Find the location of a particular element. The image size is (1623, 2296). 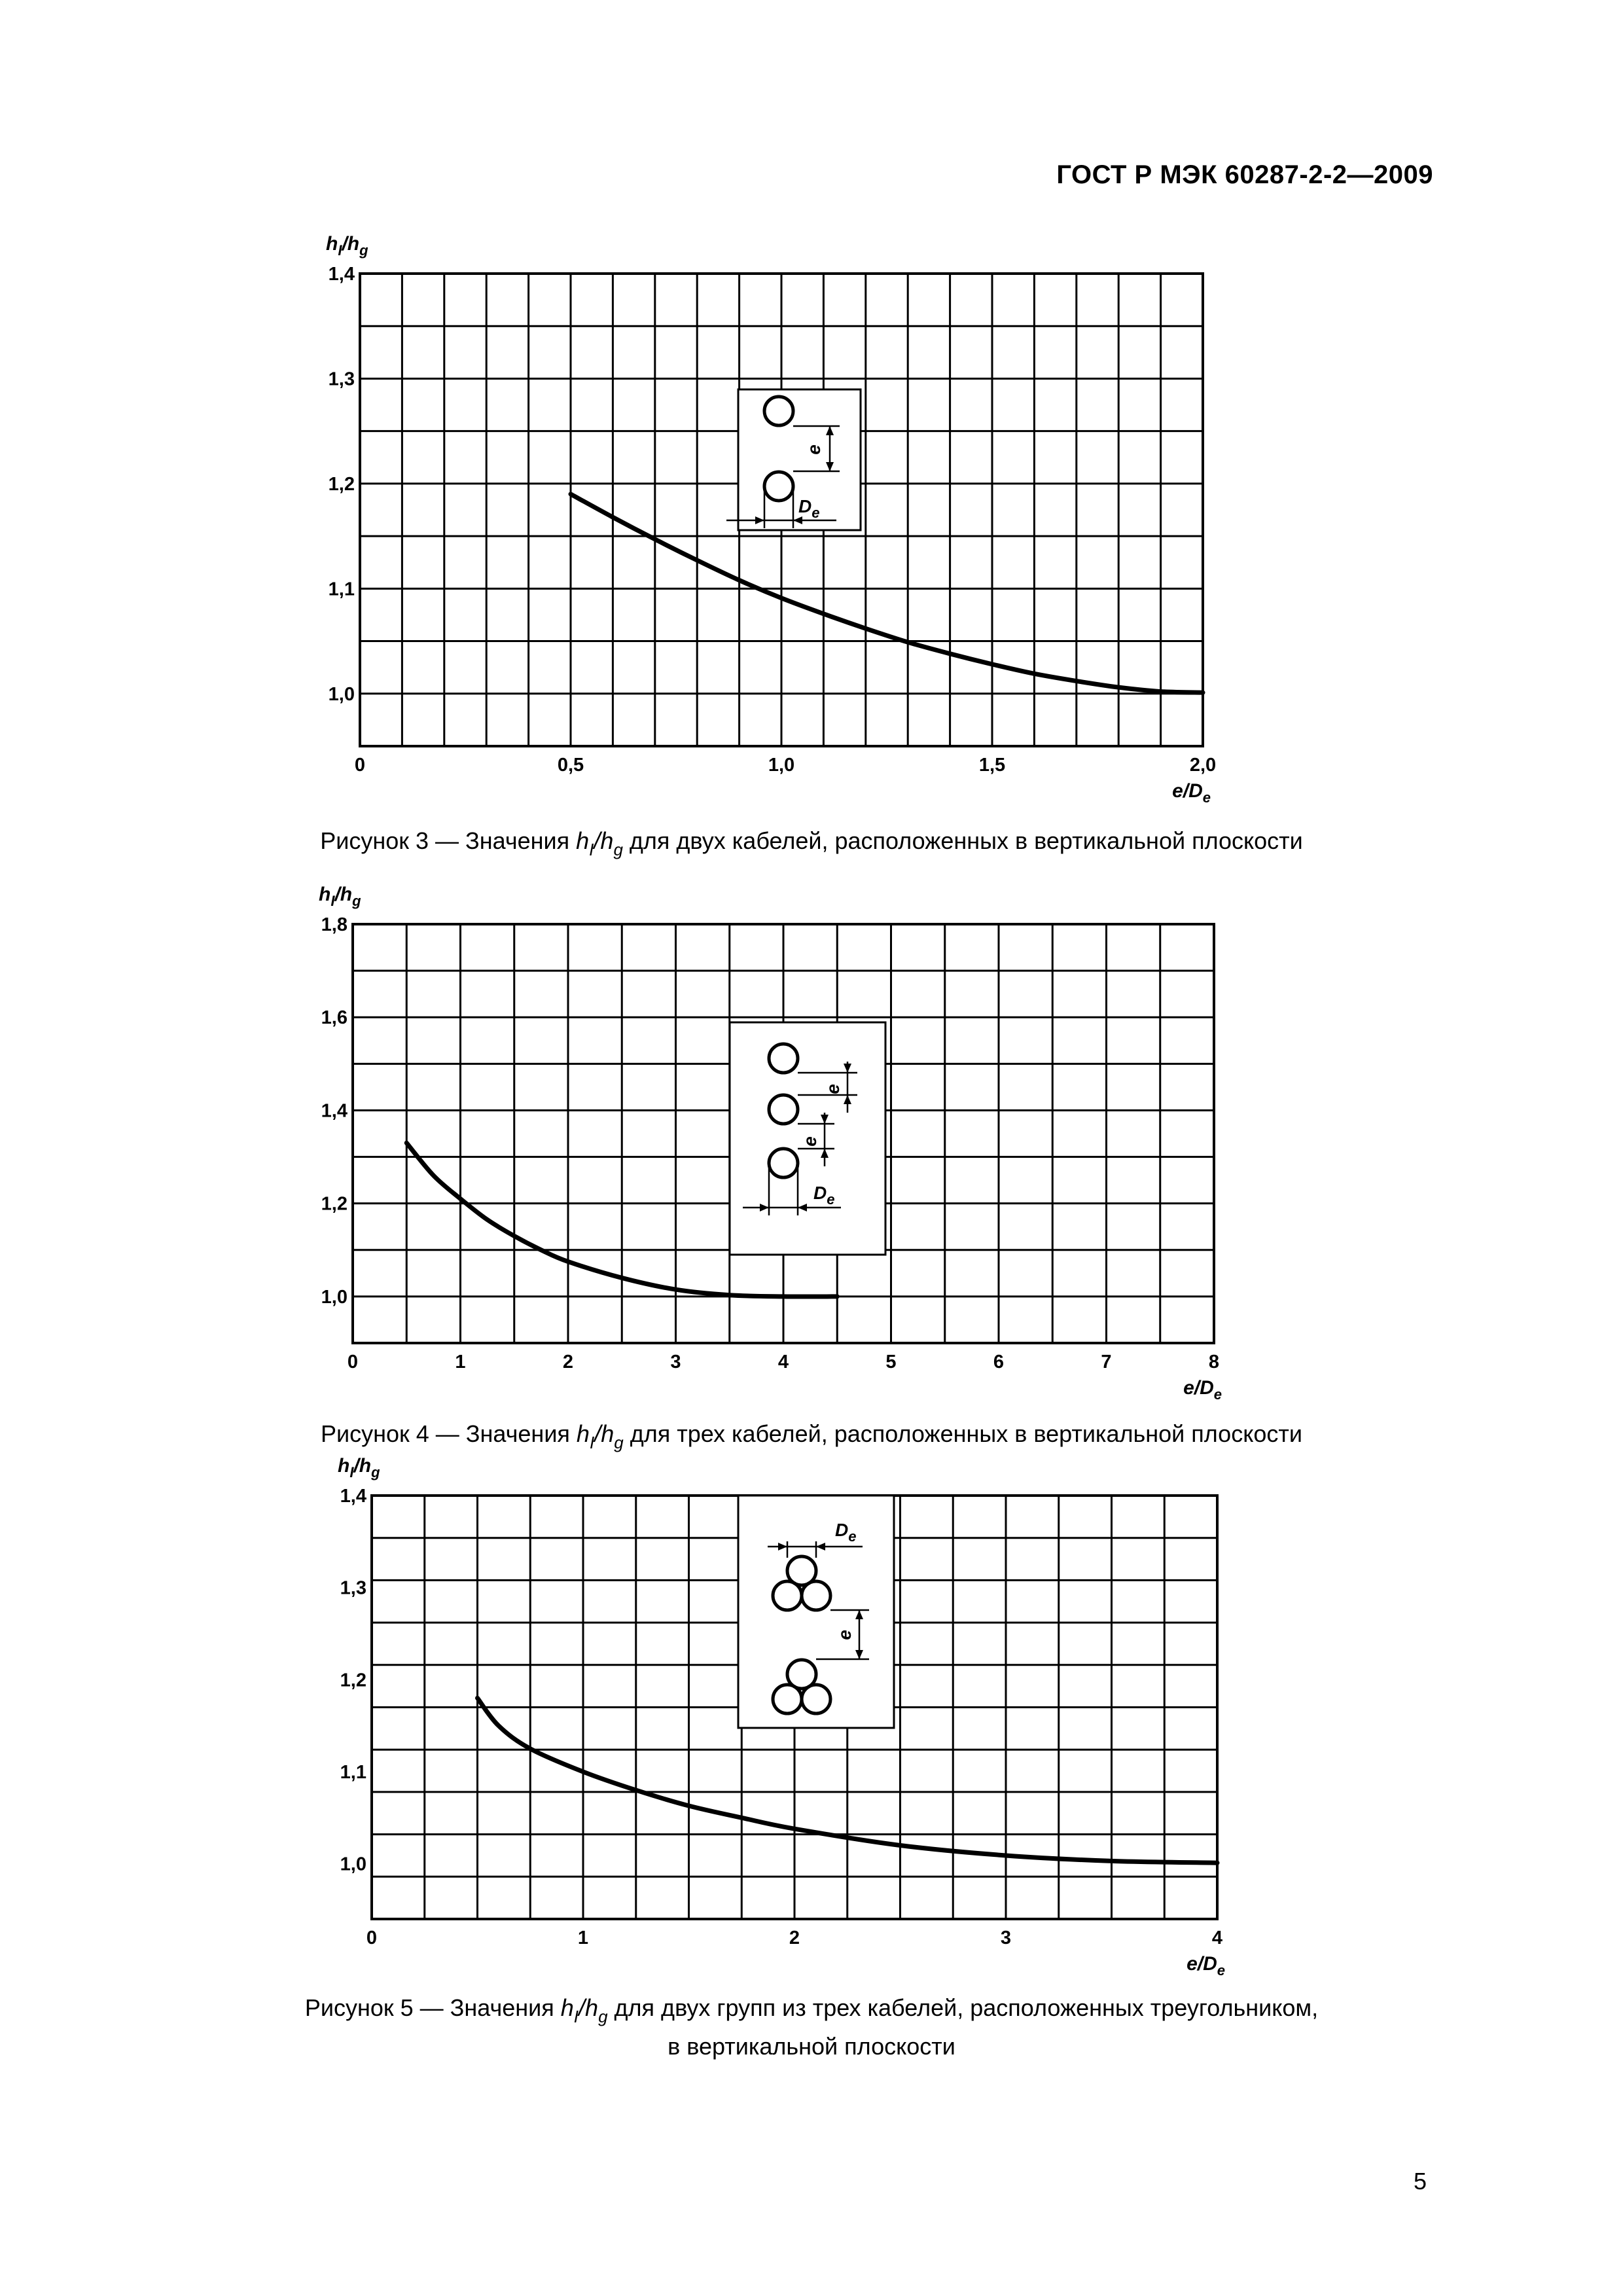

x-tick-label: 6 is located at coordinates (998, 1362).